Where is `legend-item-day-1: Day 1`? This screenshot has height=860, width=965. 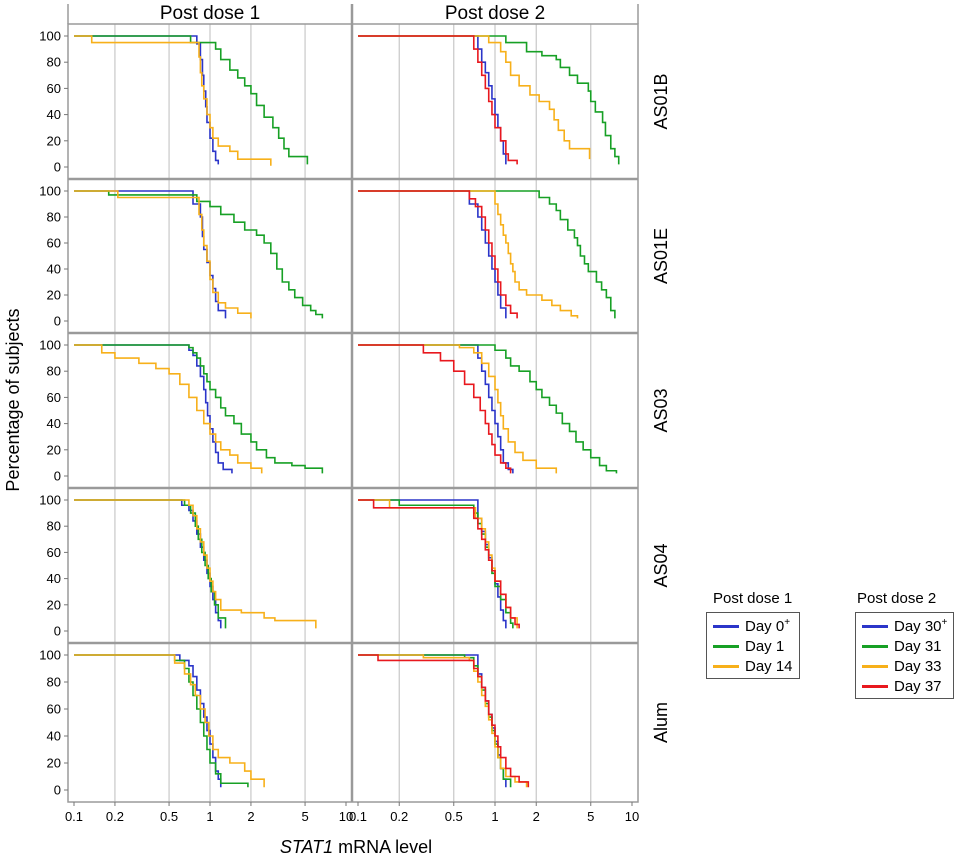
legend-item-day-1: Day 1 is located at coordinates (753, 646).